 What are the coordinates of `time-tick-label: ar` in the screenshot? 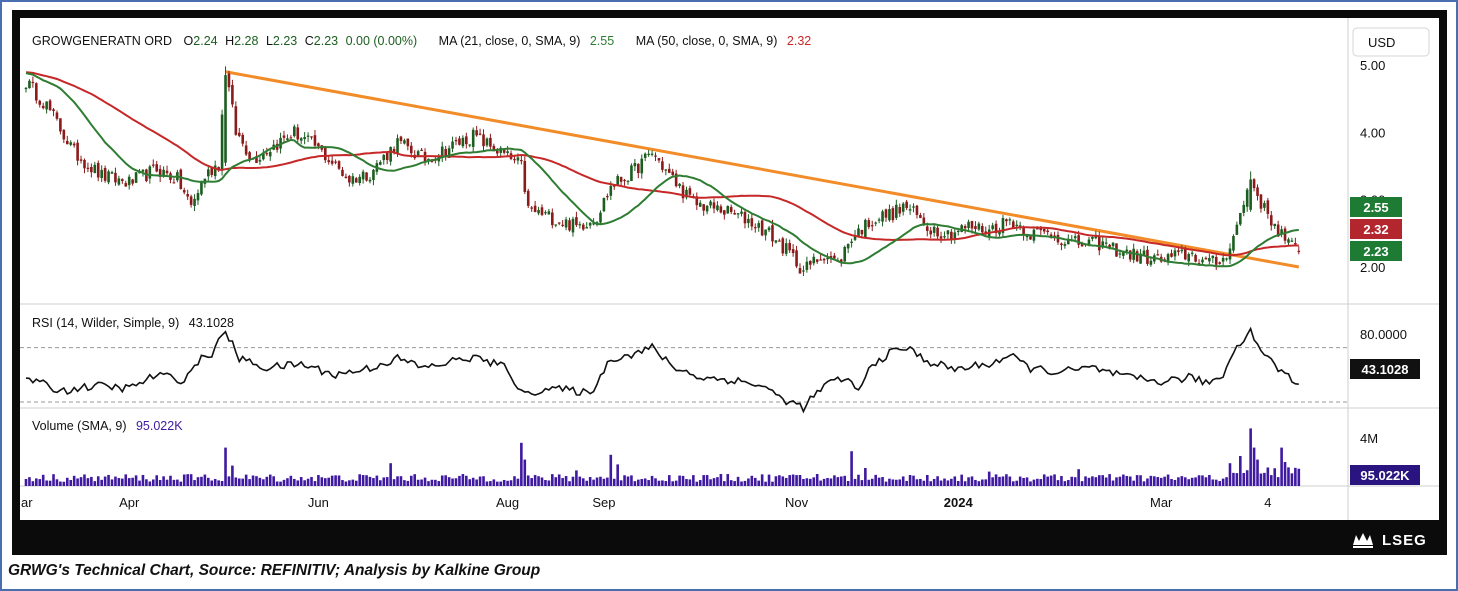 It's located at (27, 502).